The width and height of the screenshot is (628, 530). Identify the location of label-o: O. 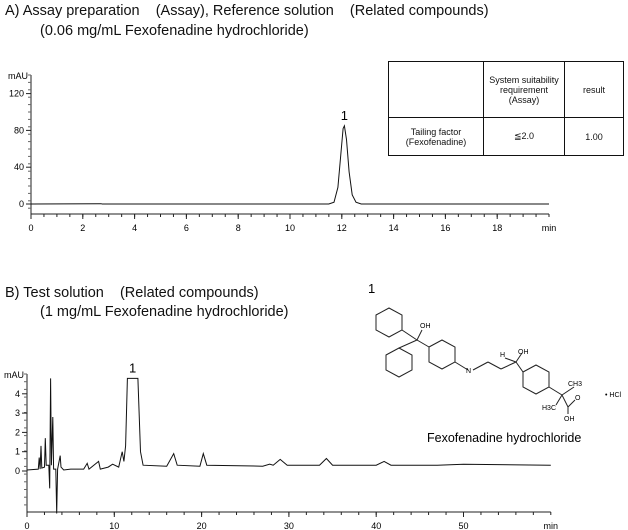
(578, 398).